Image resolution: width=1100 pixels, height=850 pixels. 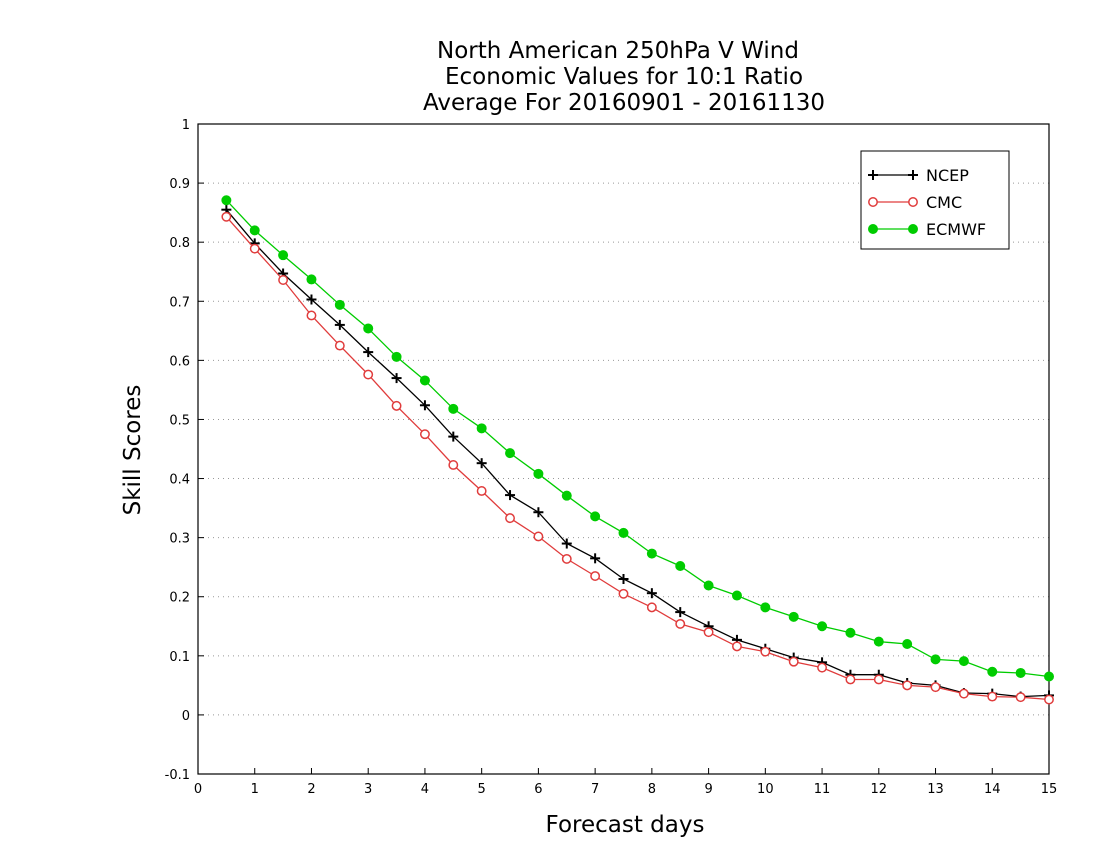 What do you see at coordinates (595, 789) in the screenshot?
I see `x-tick-label: 7` at bounding box center [595, 789].